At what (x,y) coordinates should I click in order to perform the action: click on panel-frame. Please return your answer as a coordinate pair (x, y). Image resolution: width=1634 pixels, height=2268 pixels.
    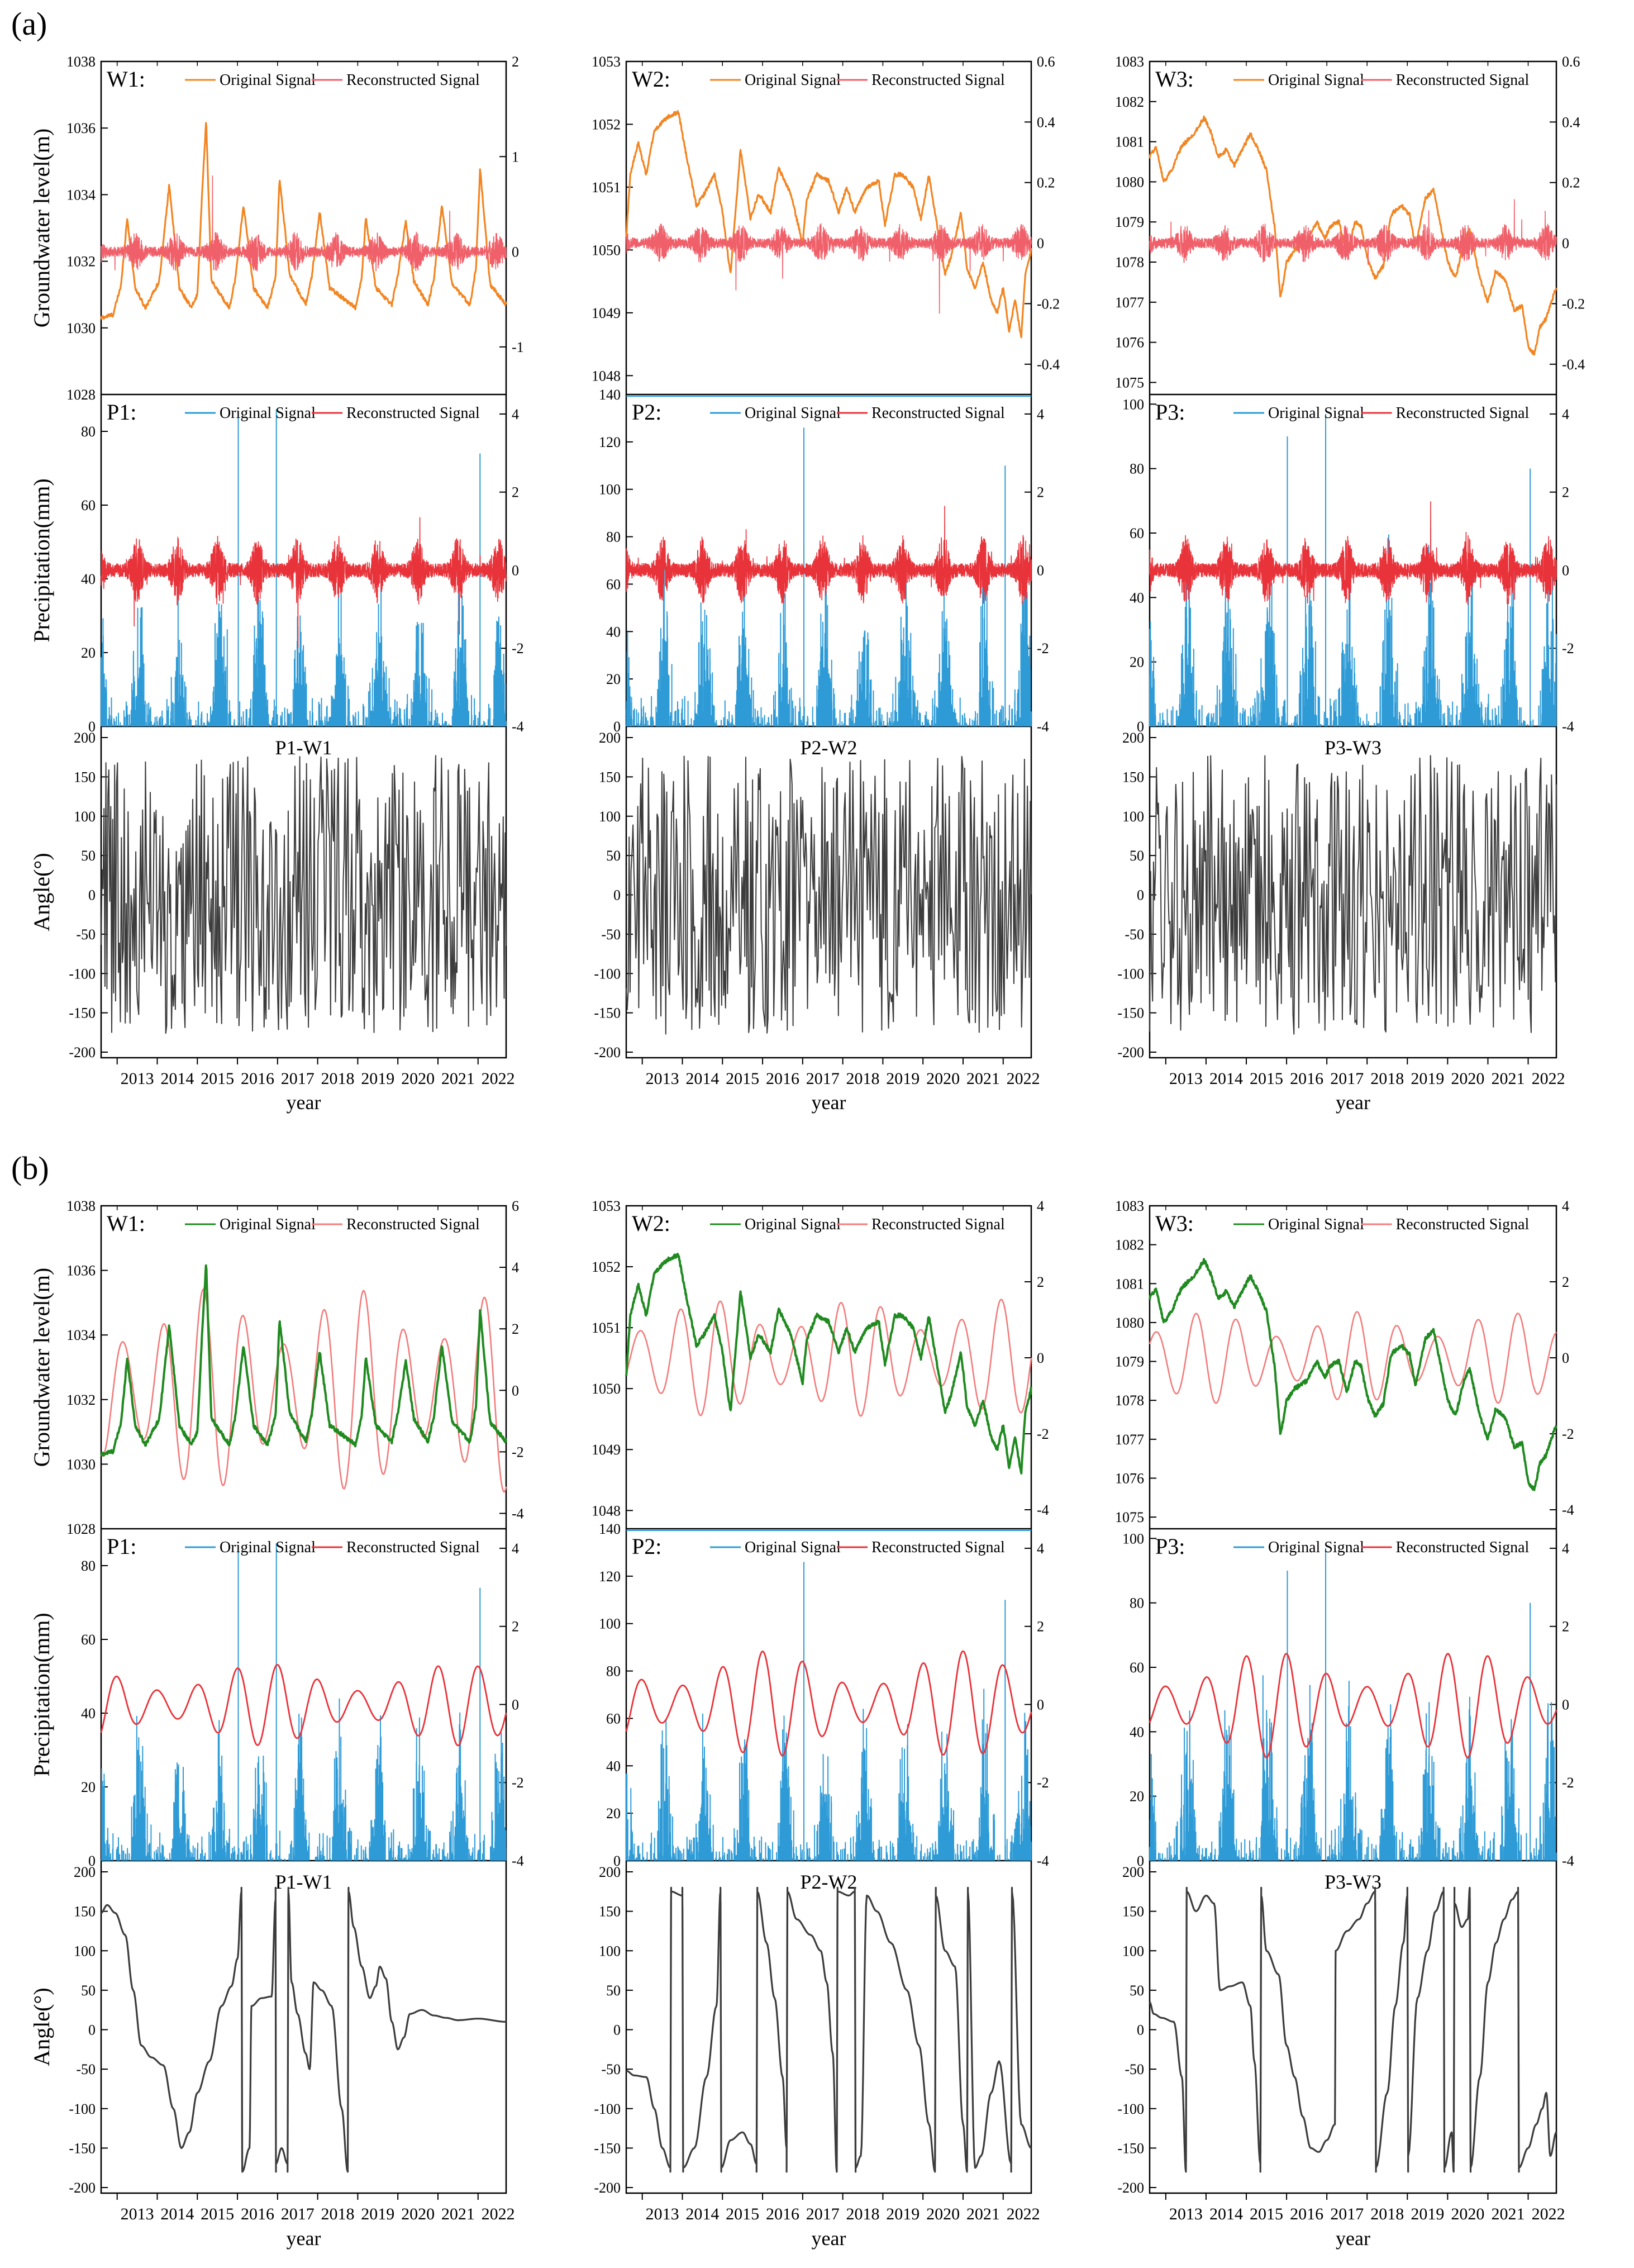
    Looking at the image, I should click on (828, 1699).